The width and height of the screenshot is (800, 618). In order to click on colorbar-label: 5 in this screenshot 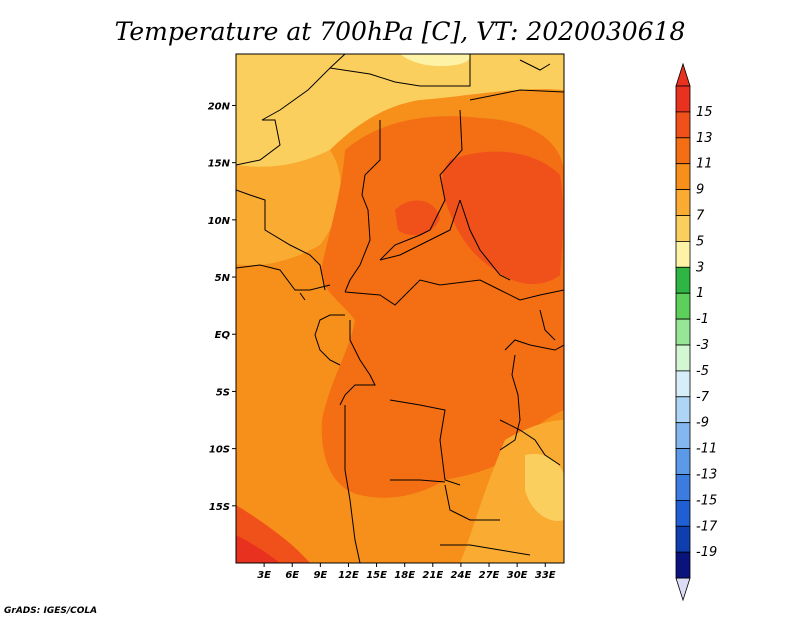, I will do `click(700, 241)`.